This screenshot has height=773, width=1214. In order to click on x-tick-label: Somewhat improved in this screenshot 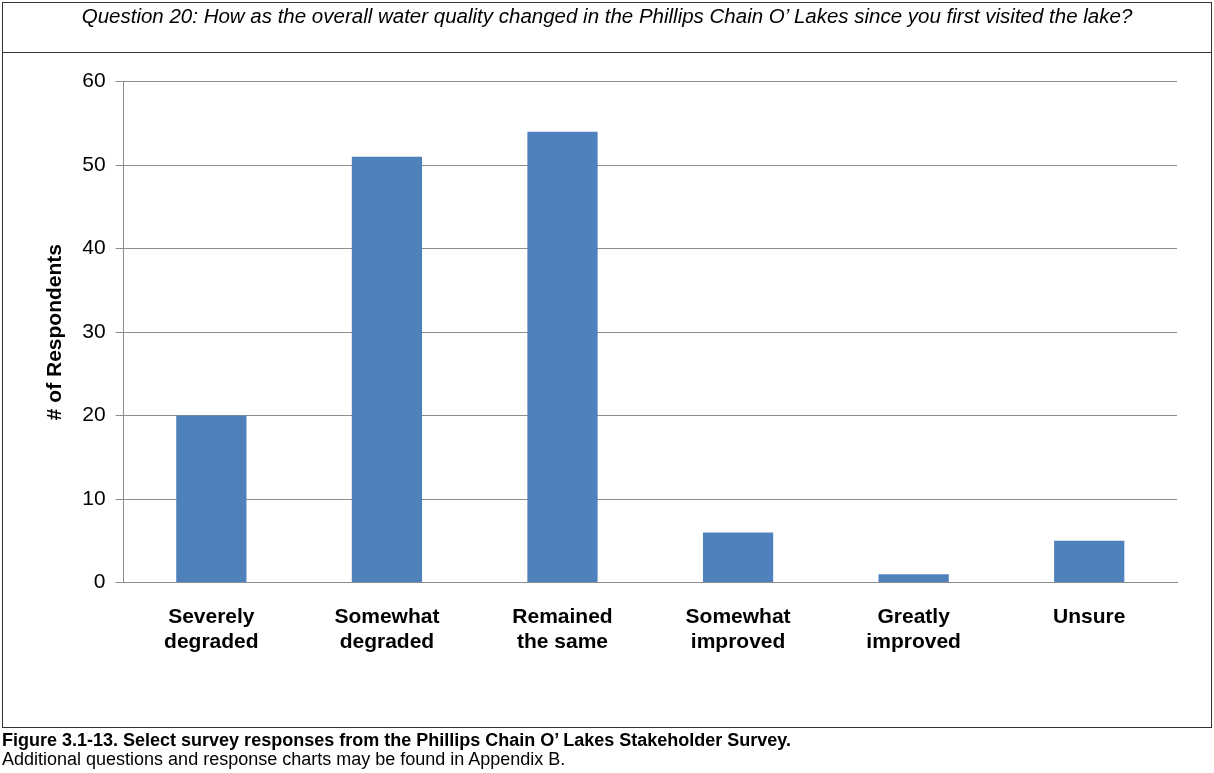, I will do `click(738, 628)`.